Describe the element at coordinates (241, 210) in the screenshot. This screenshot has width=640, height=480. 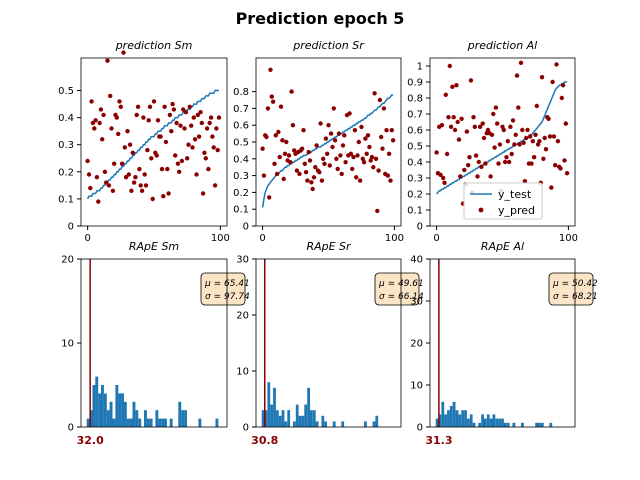
I see `y-tick-label: 0.1` at that location.